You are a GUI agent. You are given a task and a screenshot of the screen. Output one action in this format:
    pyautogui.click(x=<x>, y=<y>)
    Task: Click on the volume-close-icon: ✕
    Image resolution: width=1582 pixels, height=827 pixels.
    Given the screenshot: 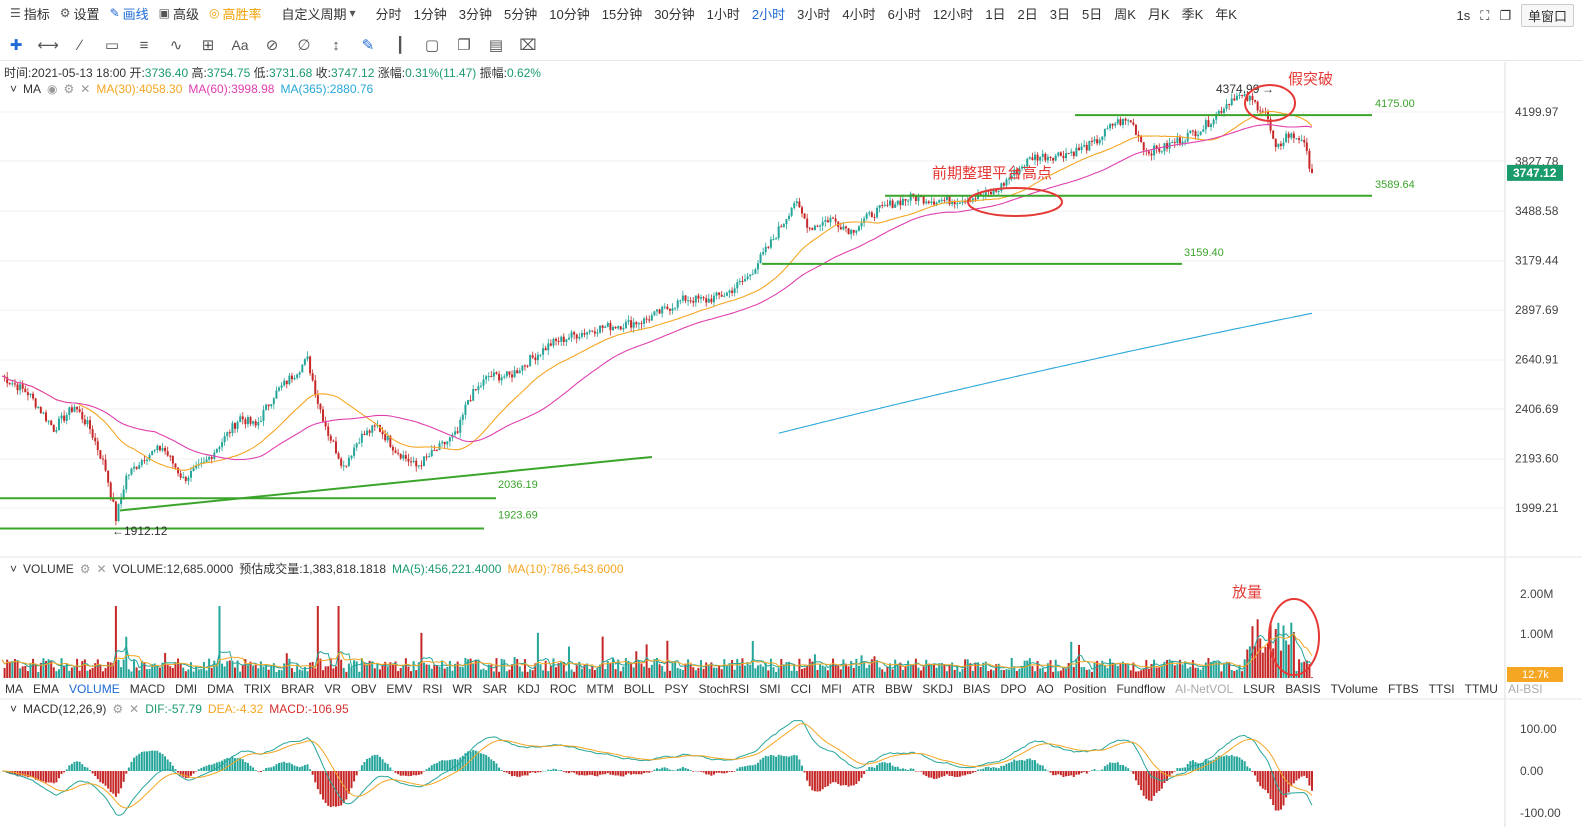 What is the action you would take?
    pyautogui.click(x=101, y=568)
    